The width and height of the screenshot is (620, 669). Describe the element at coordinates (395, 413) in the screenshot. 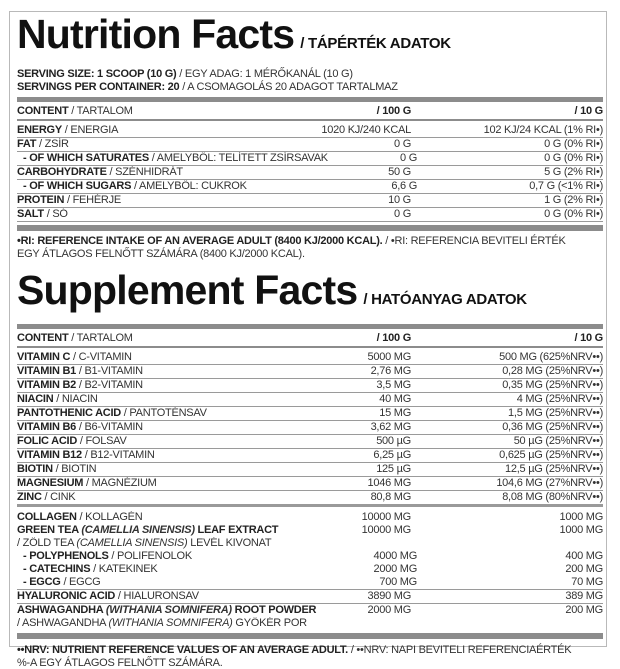

I see `value-per-100g-text: 15 MG` at that location.